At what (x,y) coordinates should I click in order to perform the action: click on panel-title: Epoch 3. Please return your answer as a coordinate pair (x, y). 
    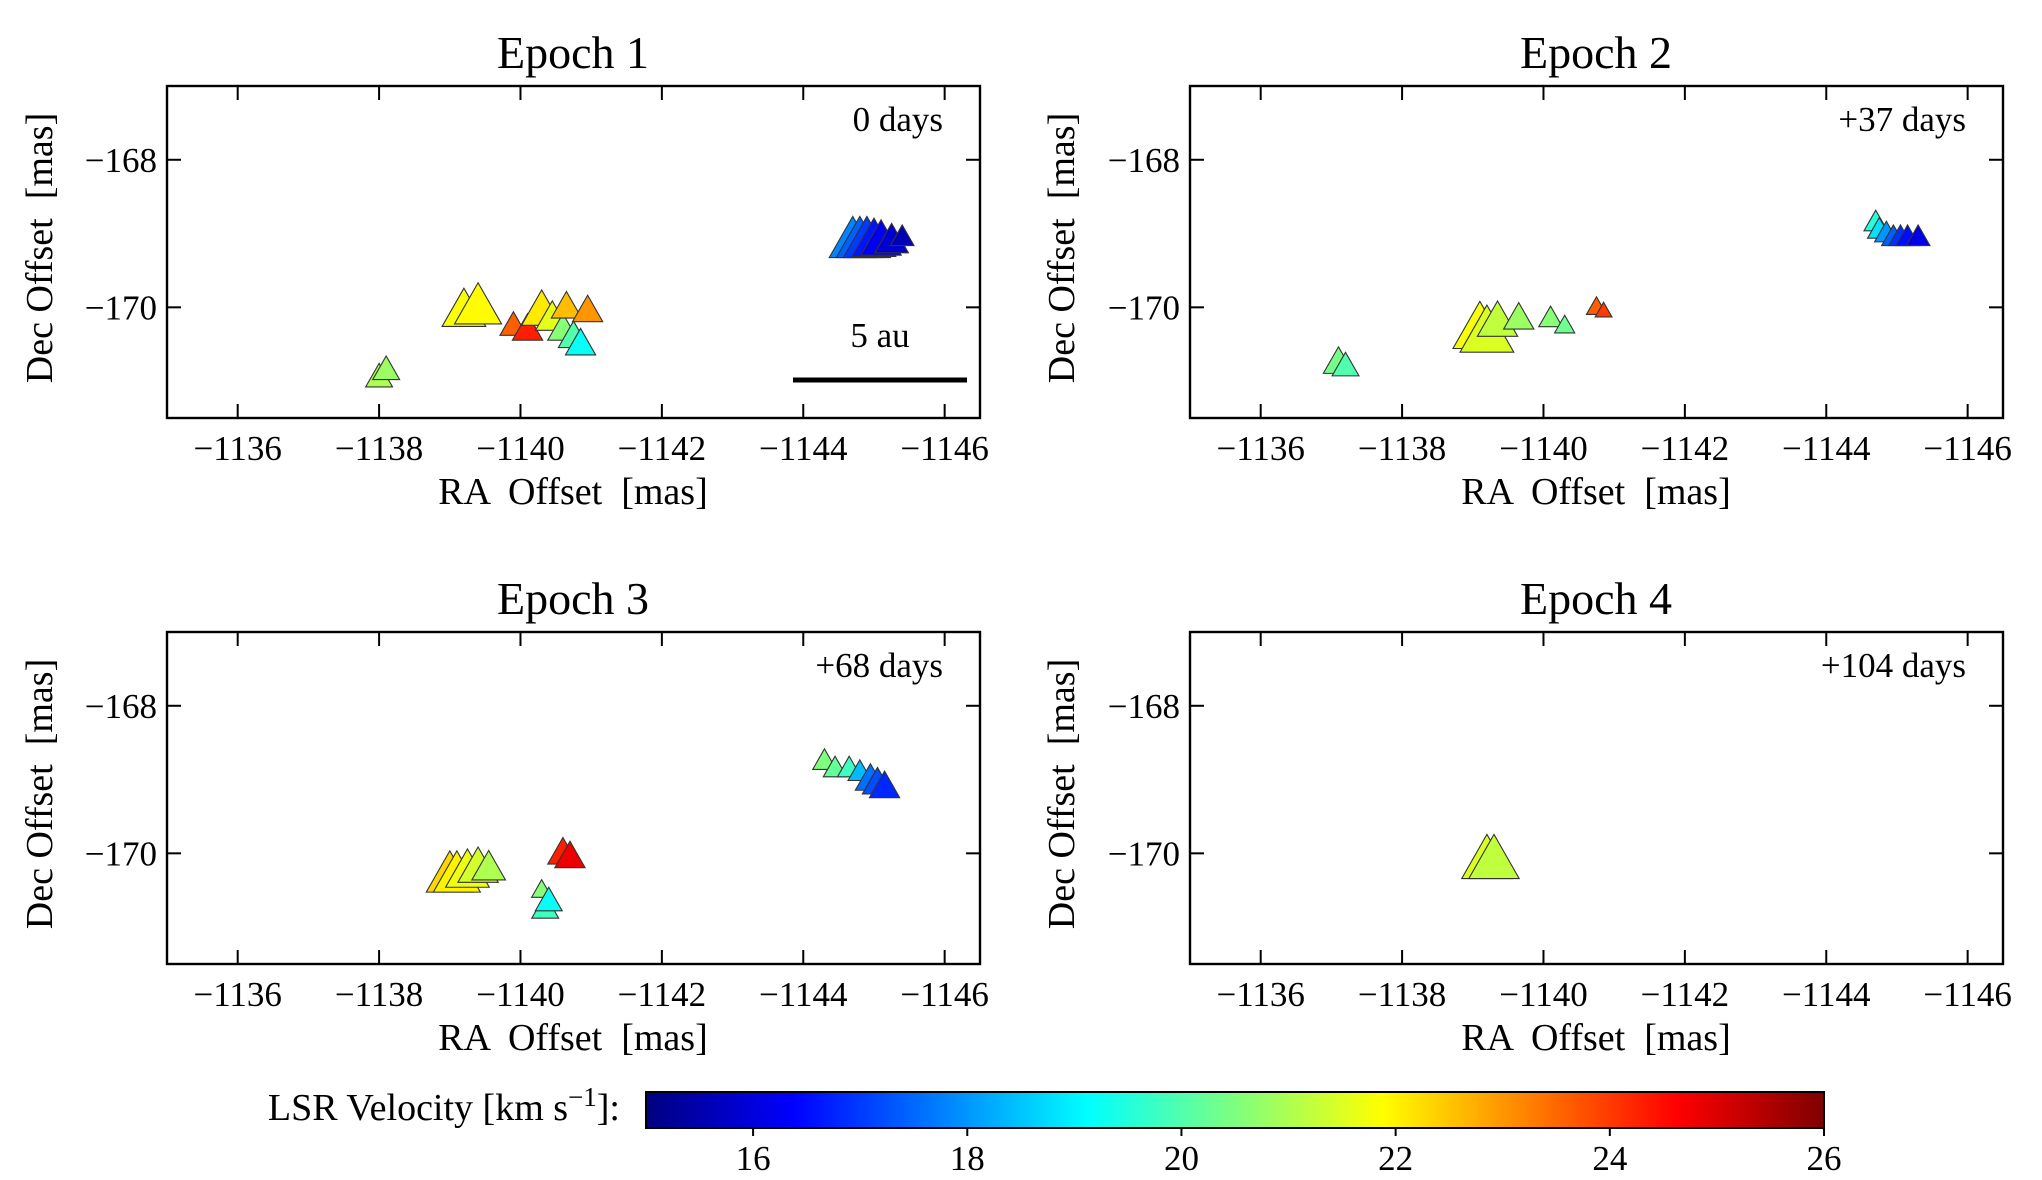
    Looking at the image, I should click on (573, 598).